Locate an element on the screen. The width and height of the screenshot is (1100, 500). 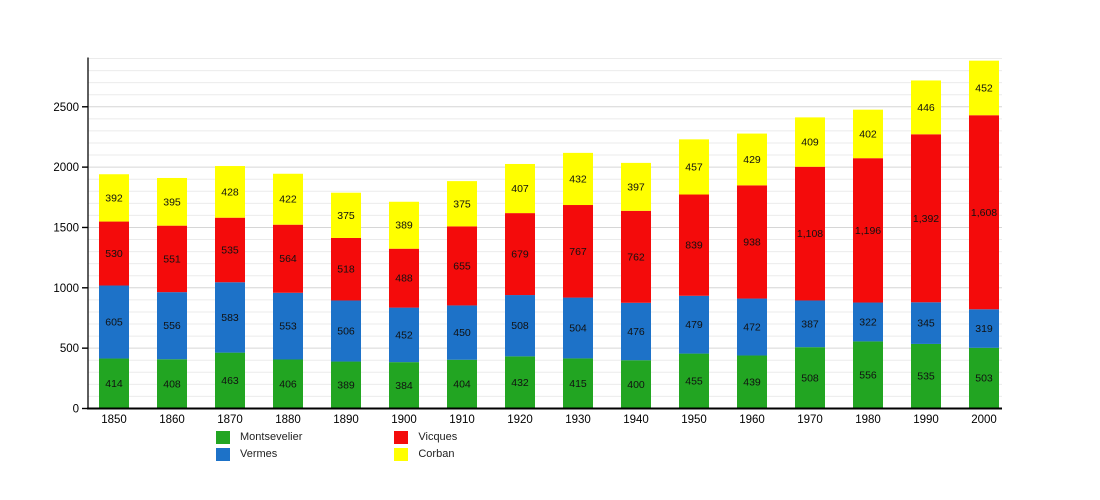
bar-value-label: 476 is located at coordinates (636, 332).